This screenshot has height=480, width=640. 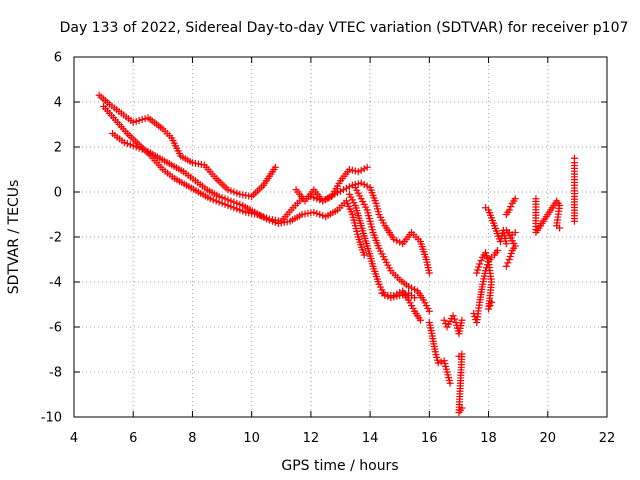 I want to click on y-tick-label: 2, so click(x=58, y=148).